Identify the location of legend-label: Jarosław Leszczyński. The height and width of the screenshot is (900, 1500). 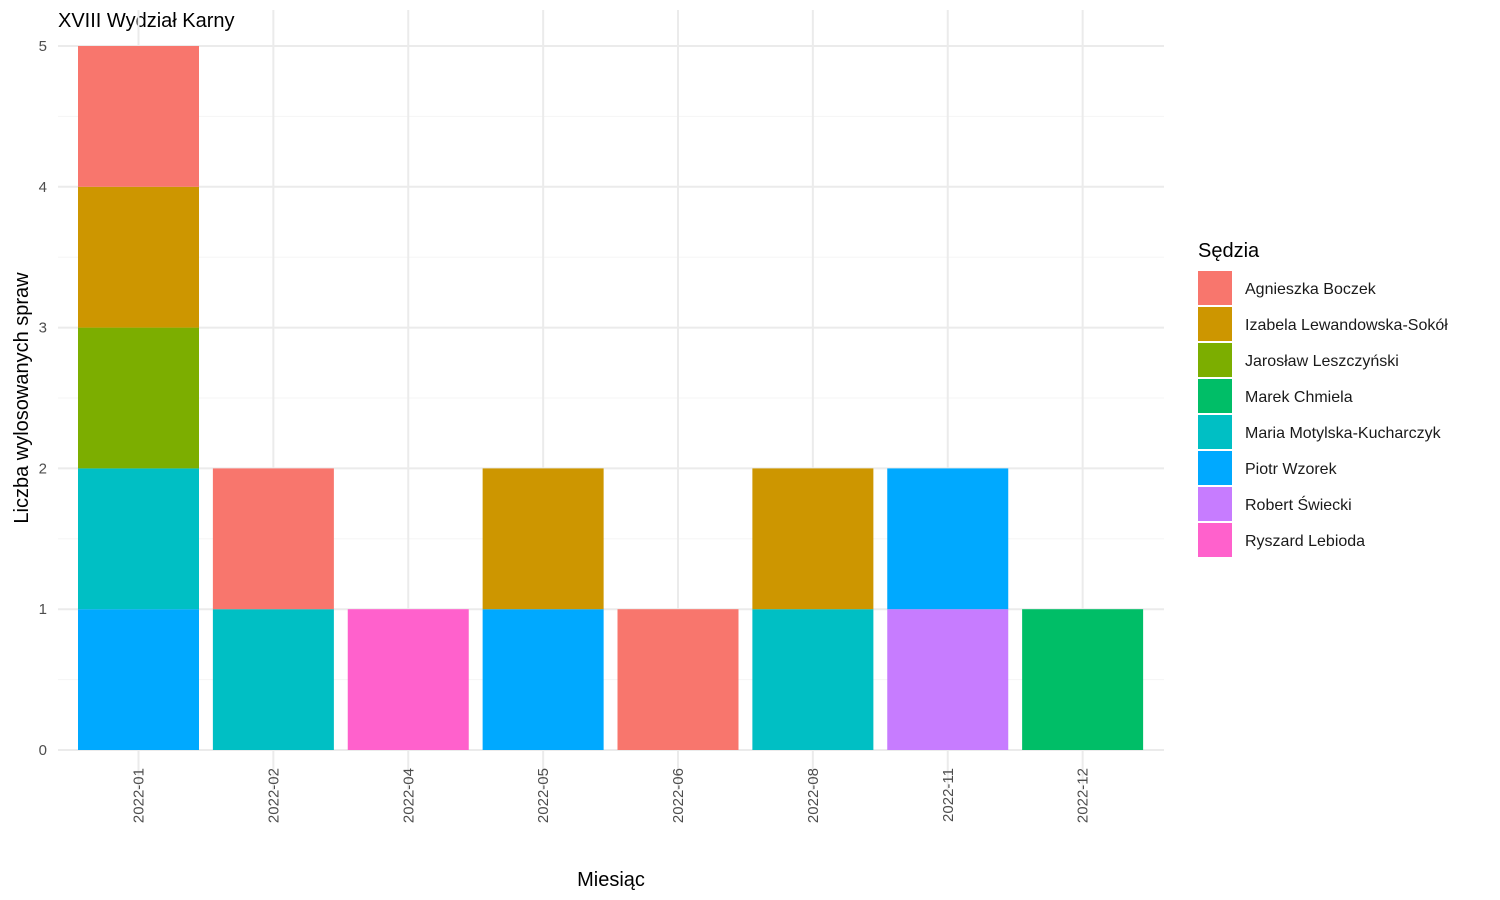
(1322, 361).